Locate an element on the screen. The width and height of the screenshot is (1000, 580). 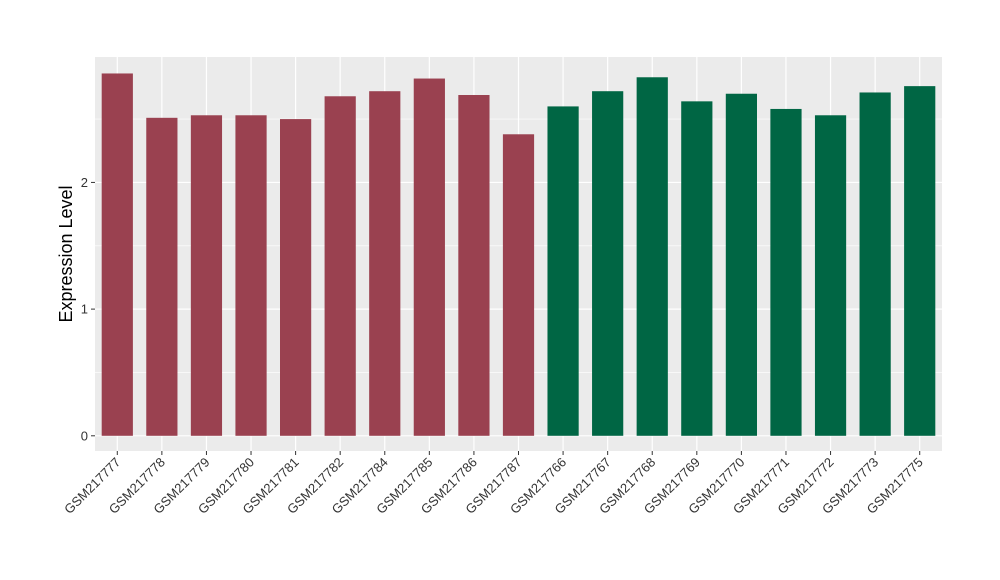
y-tick-label: 2 is located at coordinates (84, 182).